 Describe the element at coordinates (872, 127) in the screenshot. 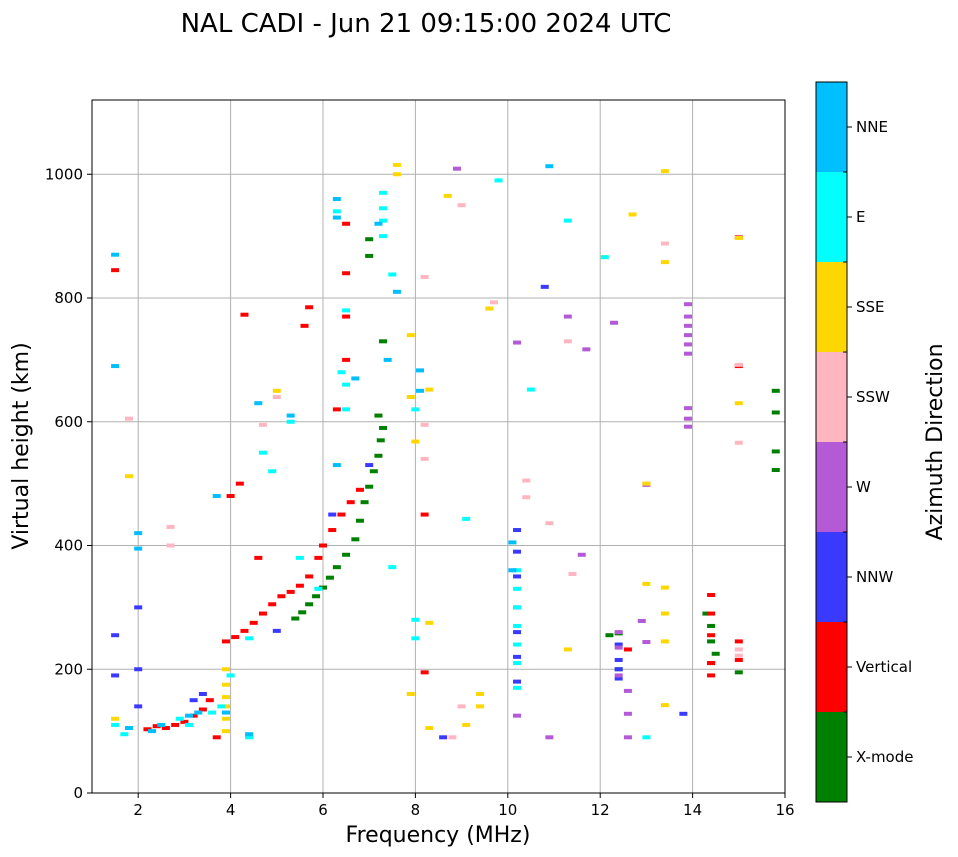

I see `colorbar-label-item: NNE` at that location.